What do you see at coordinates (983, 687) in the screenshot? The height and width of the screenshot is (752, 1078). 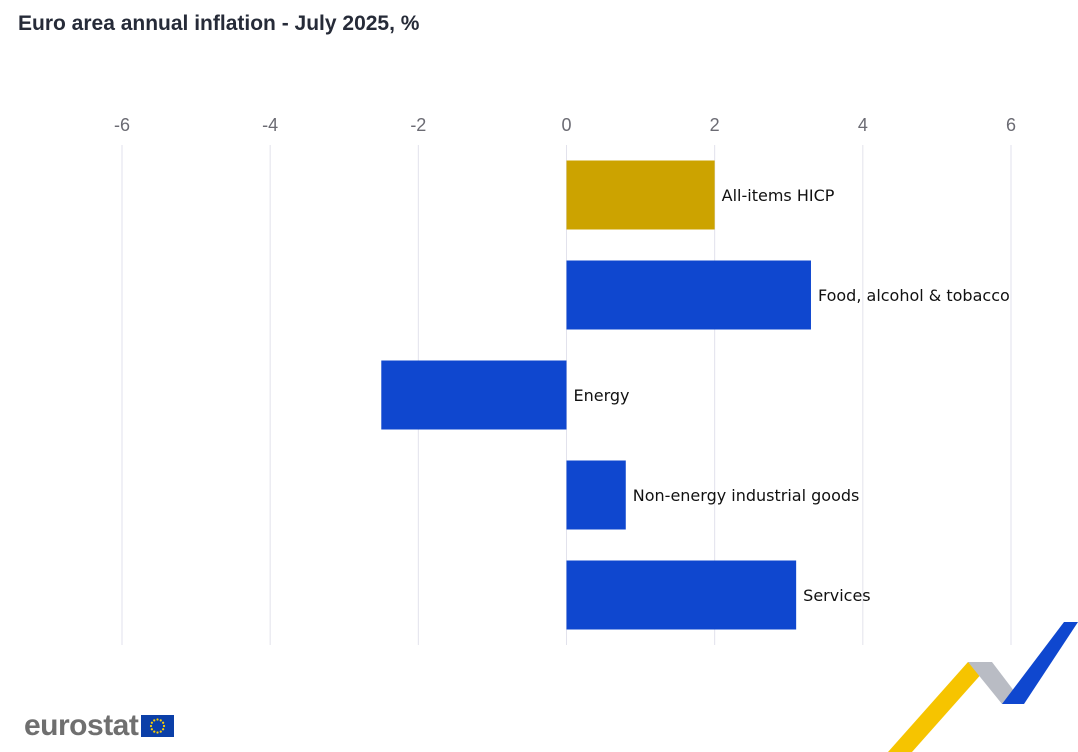 I see `eurostat-ribbon-icon` at bounding box center [983, 687].